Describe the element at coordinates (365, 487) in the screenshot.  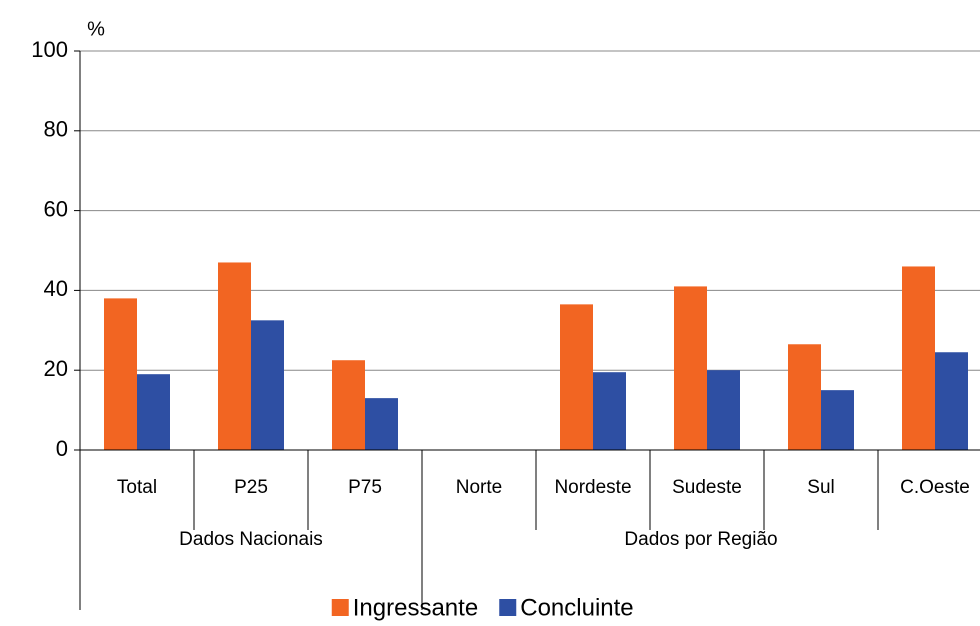
I see `x-tick-label: P75` at that location.